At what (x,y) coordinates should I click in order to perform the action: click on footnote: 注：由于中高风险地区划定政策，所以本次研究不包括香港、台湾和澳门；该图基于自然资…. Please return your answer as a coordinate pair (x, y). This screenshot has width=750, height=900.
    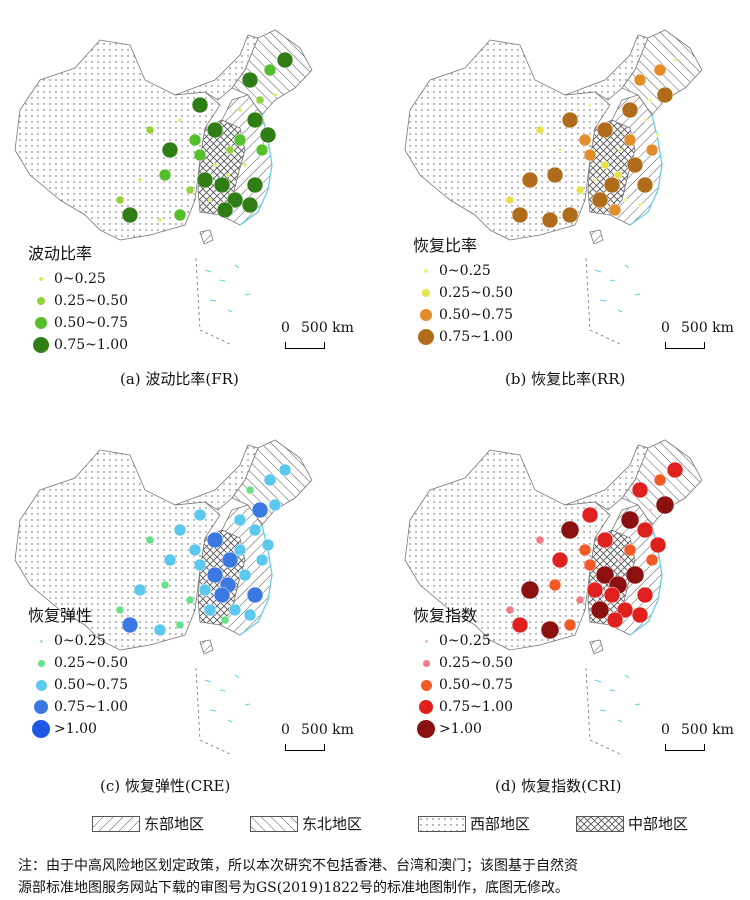
    Looking at the image, I should click on (378, 877).